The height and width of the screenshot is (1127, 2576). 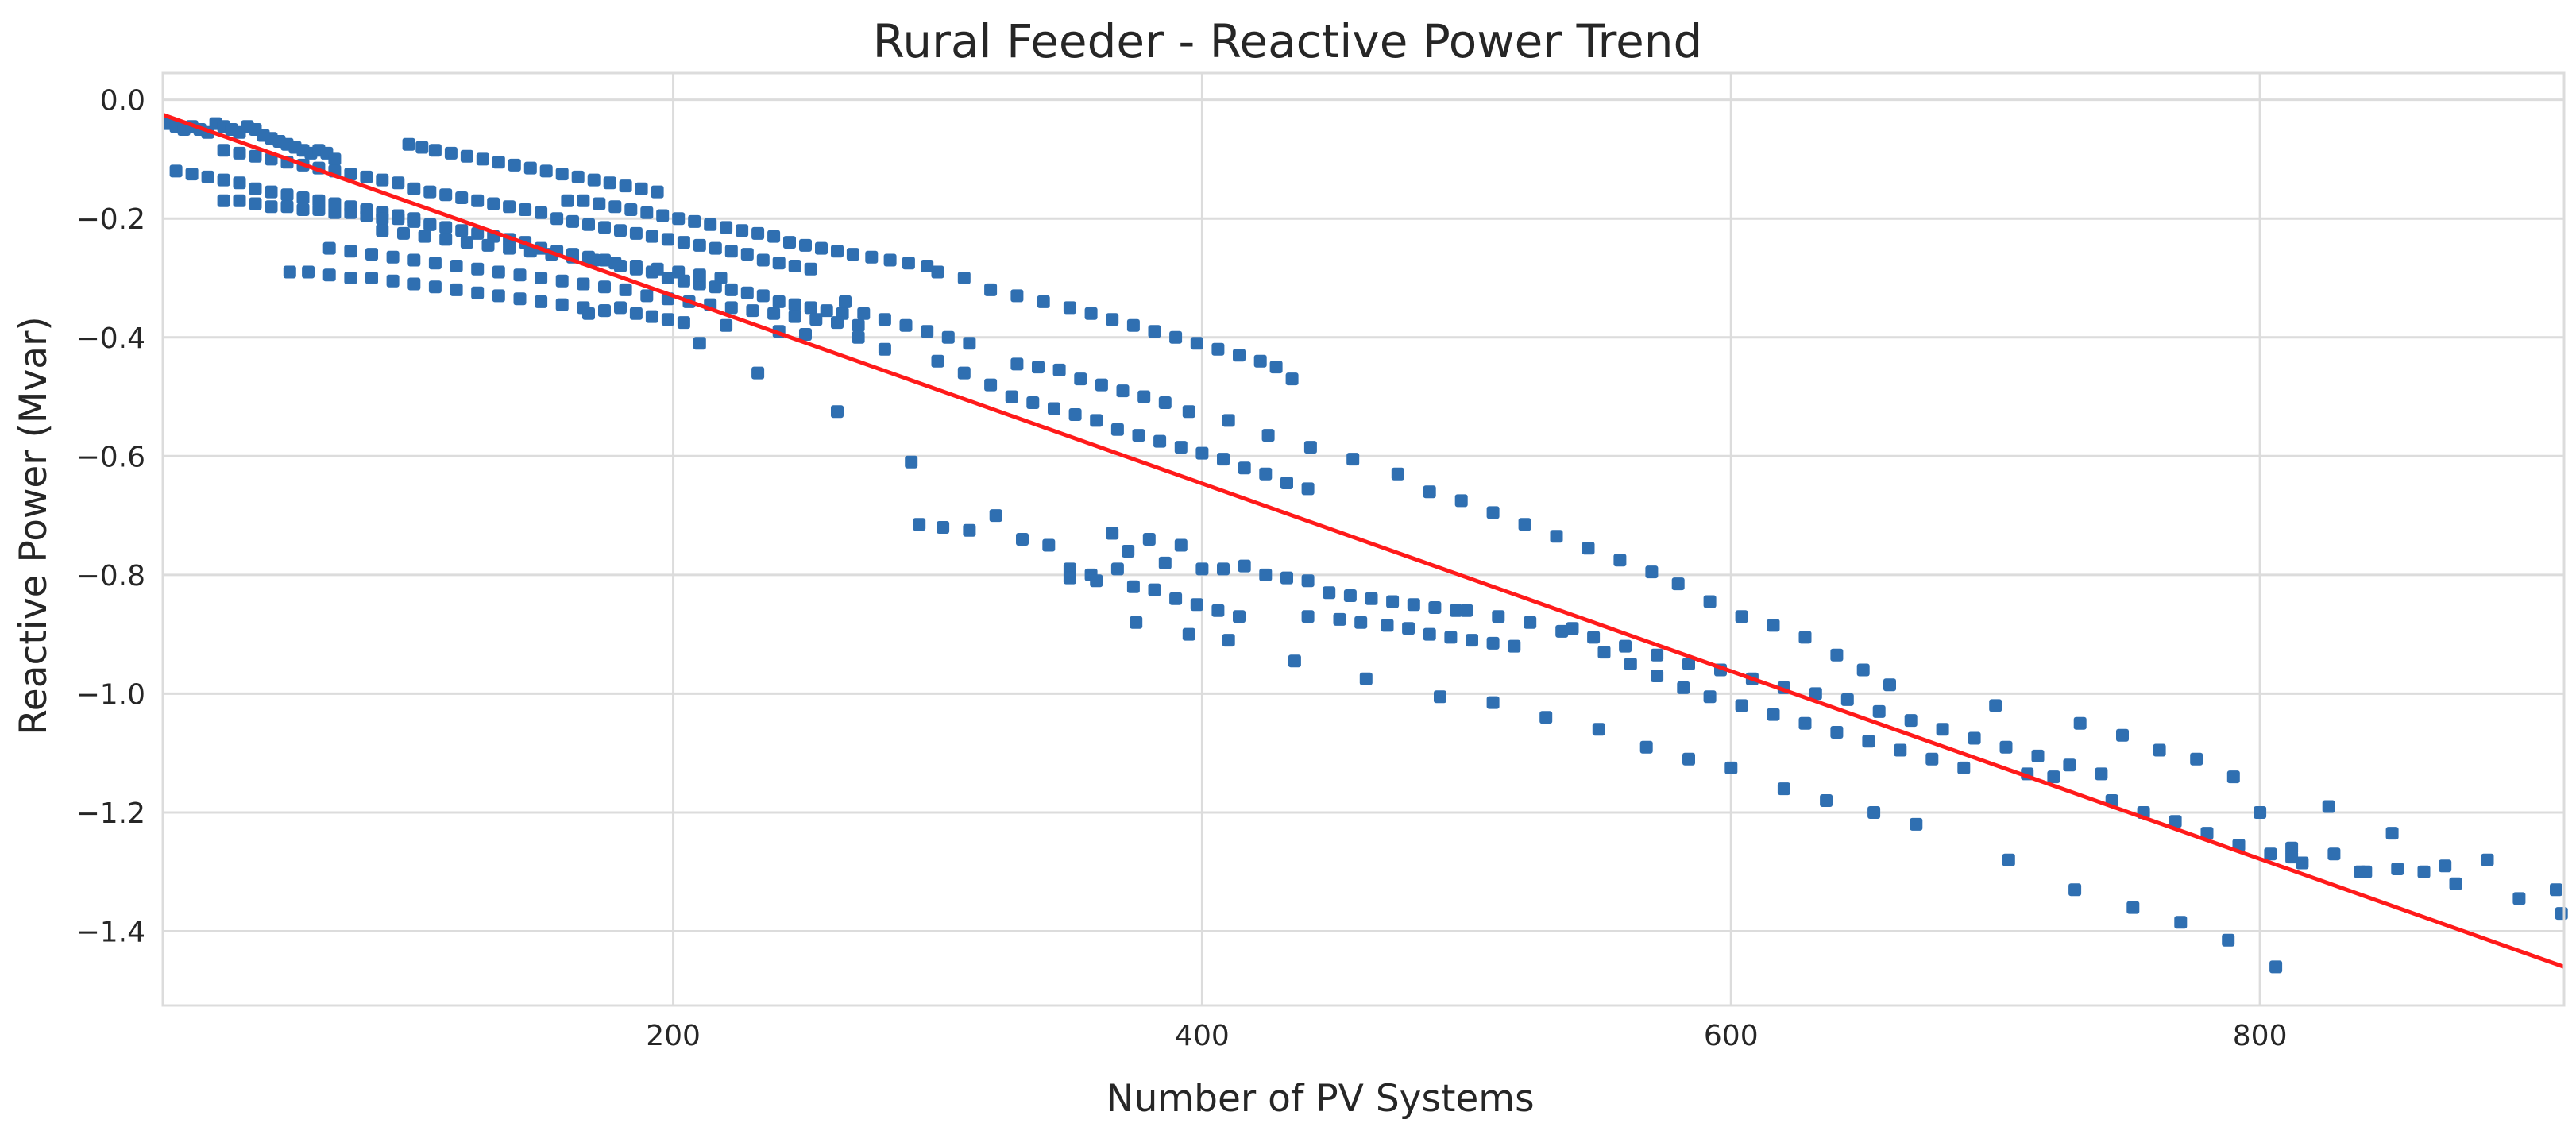 What do you see at coordinates (110, 694) in the screenshot?
I see `y-tick-label: −1.0` at bounding box center [110, 694].